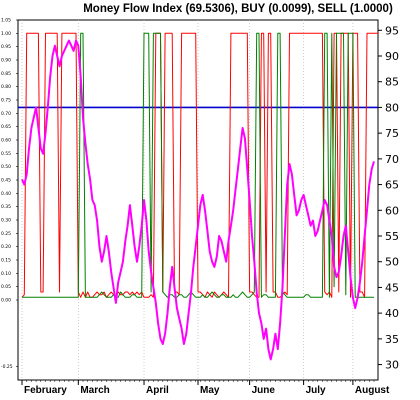 The image size is (420, 400). I want to click on right-y-tick-label: 70, so click(392, 159).